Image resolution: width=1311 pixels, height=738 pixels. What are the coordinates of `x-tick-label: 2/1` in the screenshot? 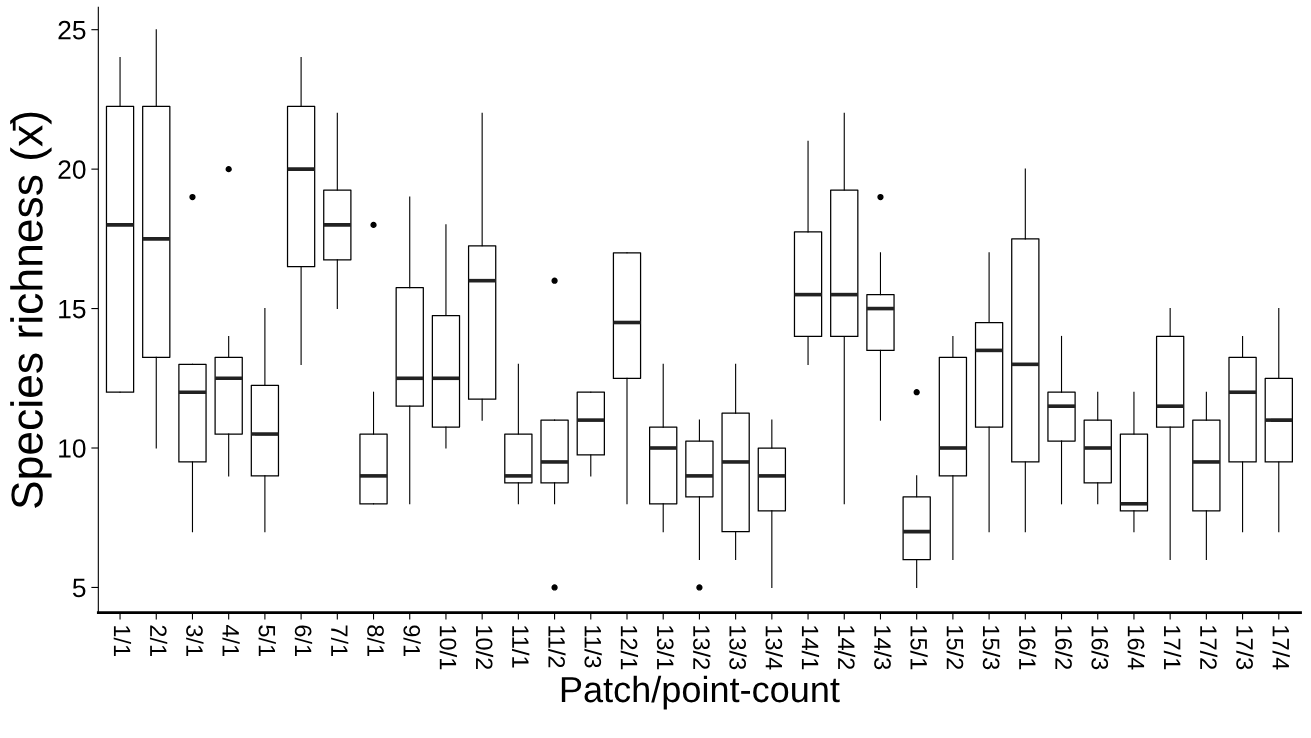 It's located at (158, 641).